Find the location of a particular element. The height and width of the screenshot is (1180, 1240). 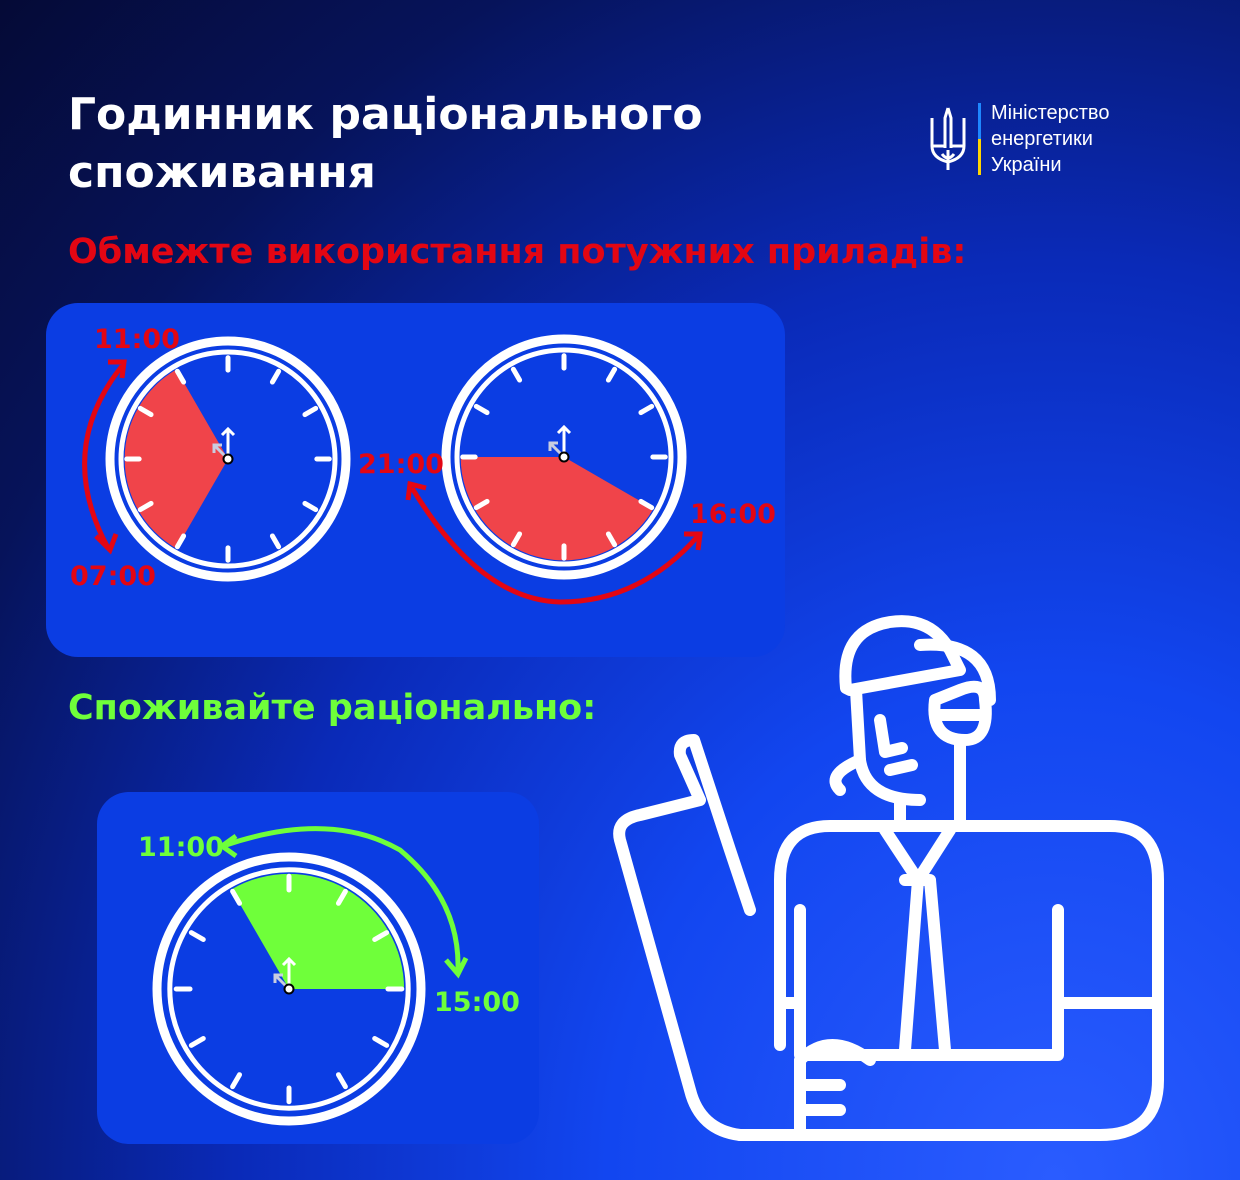

flag-divider is located at coordinates (979, 139).